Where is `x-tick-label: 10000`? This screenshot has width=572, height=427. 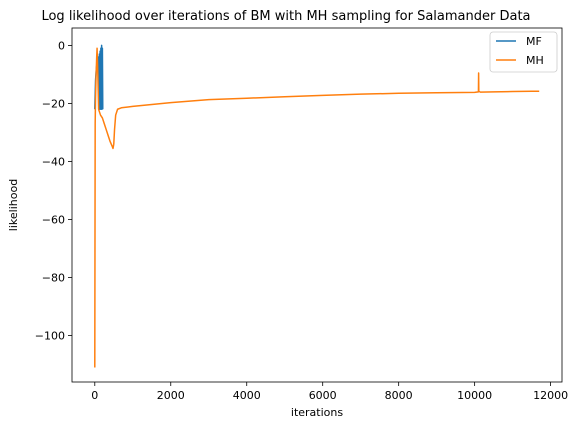
x-tick-label: 10000 is located at coordinates (474, 395).